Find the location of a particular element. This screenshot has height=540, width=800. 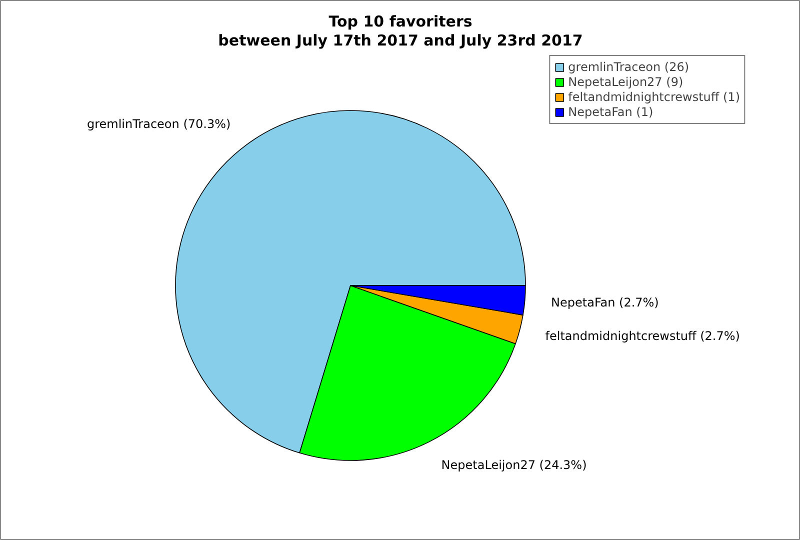

legend-label: NepetaLeijon27 (9) is located at coordinates (626, 82).